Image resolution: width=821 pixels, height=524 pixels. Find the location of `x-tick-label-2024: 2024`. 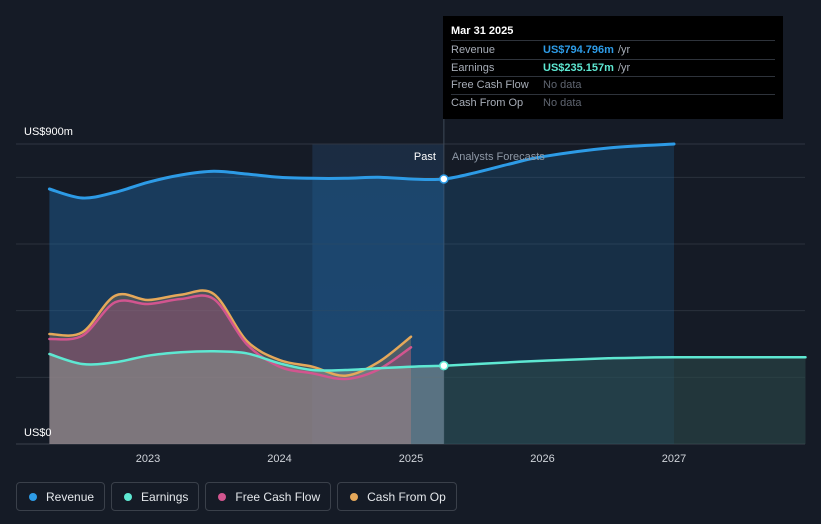

x-tick-label-2024: 2024 is located at coordinates (279, 459).